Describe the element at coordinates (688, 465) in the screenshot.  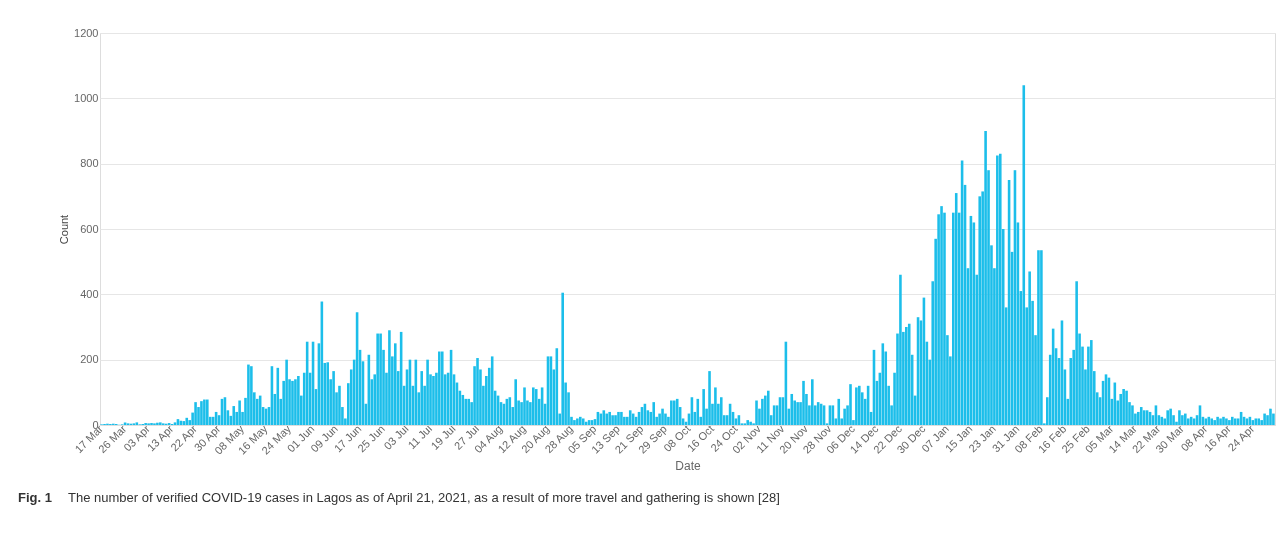
I see `x-axis-title: Date` at that location.